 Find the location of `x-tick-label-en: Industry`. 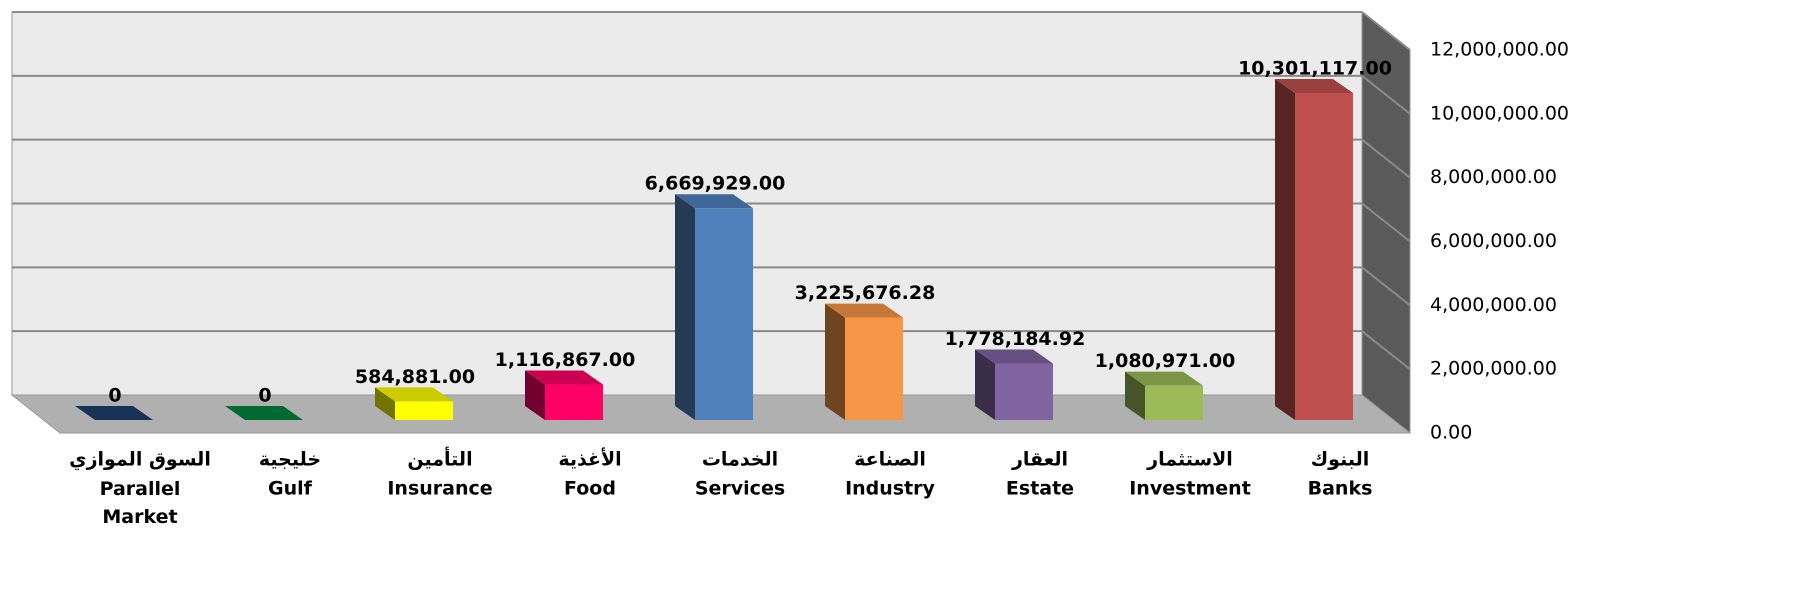

x-tick-label-en: Industry is located at coordinates (890, 489).